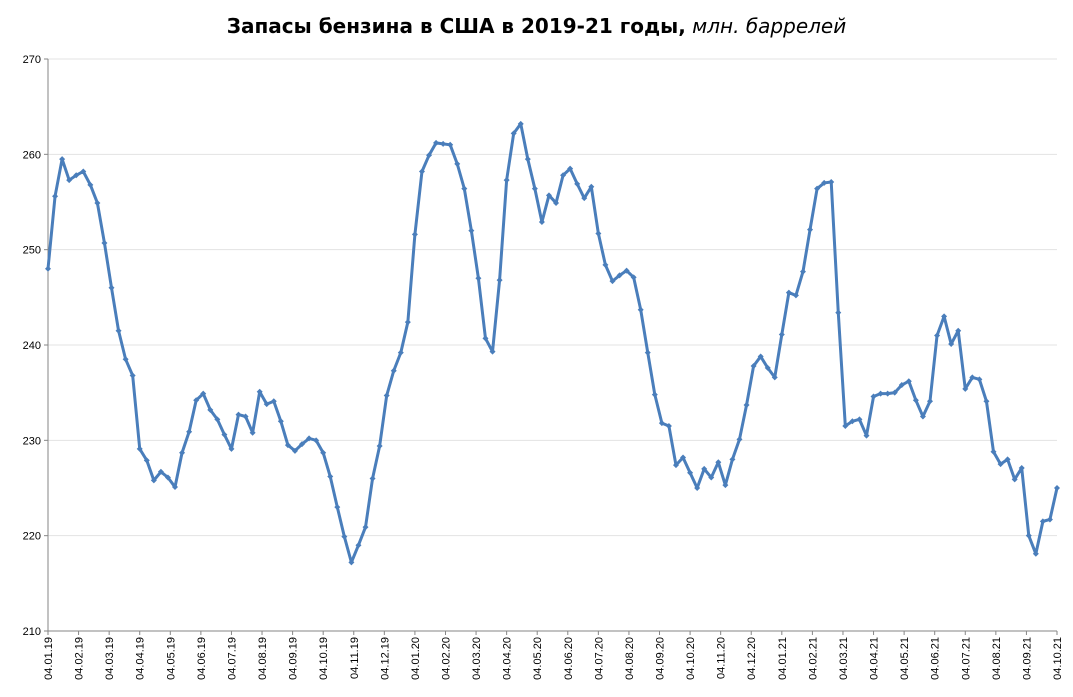 The height and width of the screenshot is (697, 1073). I want to click on y-axis-tick-labels: 210 220 230 240 250 260 270, so click(32, 346).